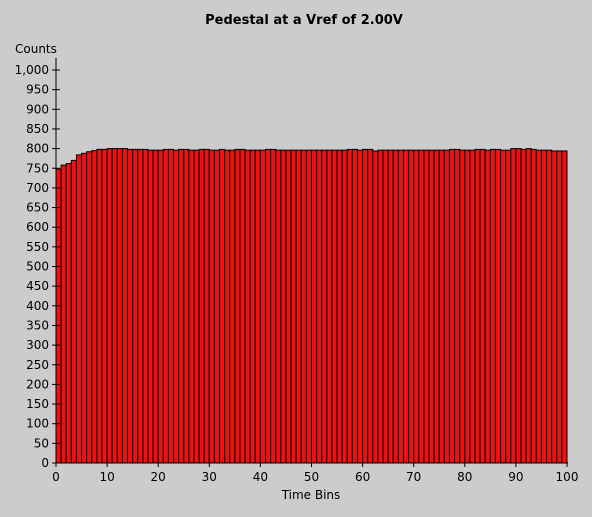 Image resolution: width=592 pixels, height=517 pixels. I want to click on x-tick-label: 80, so click(464, 477).